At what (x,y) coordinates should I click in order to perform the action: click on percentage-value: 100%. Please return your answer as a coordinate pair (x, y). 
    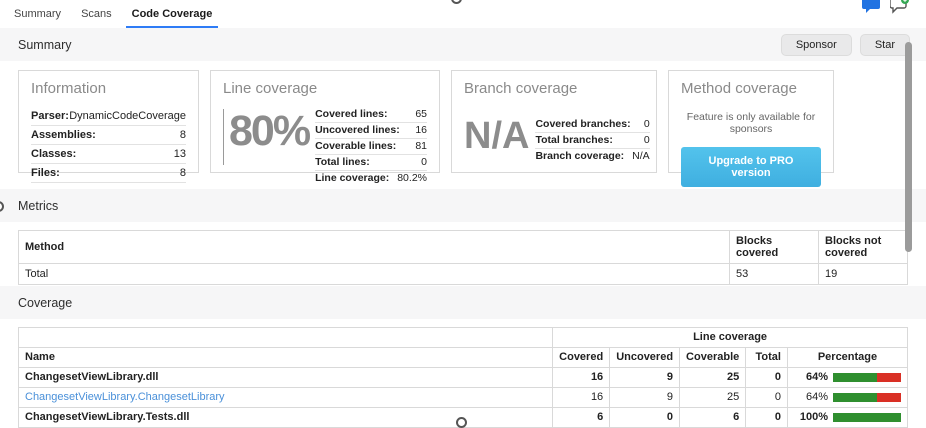
    Looking at the image, I should click on (813, 417).